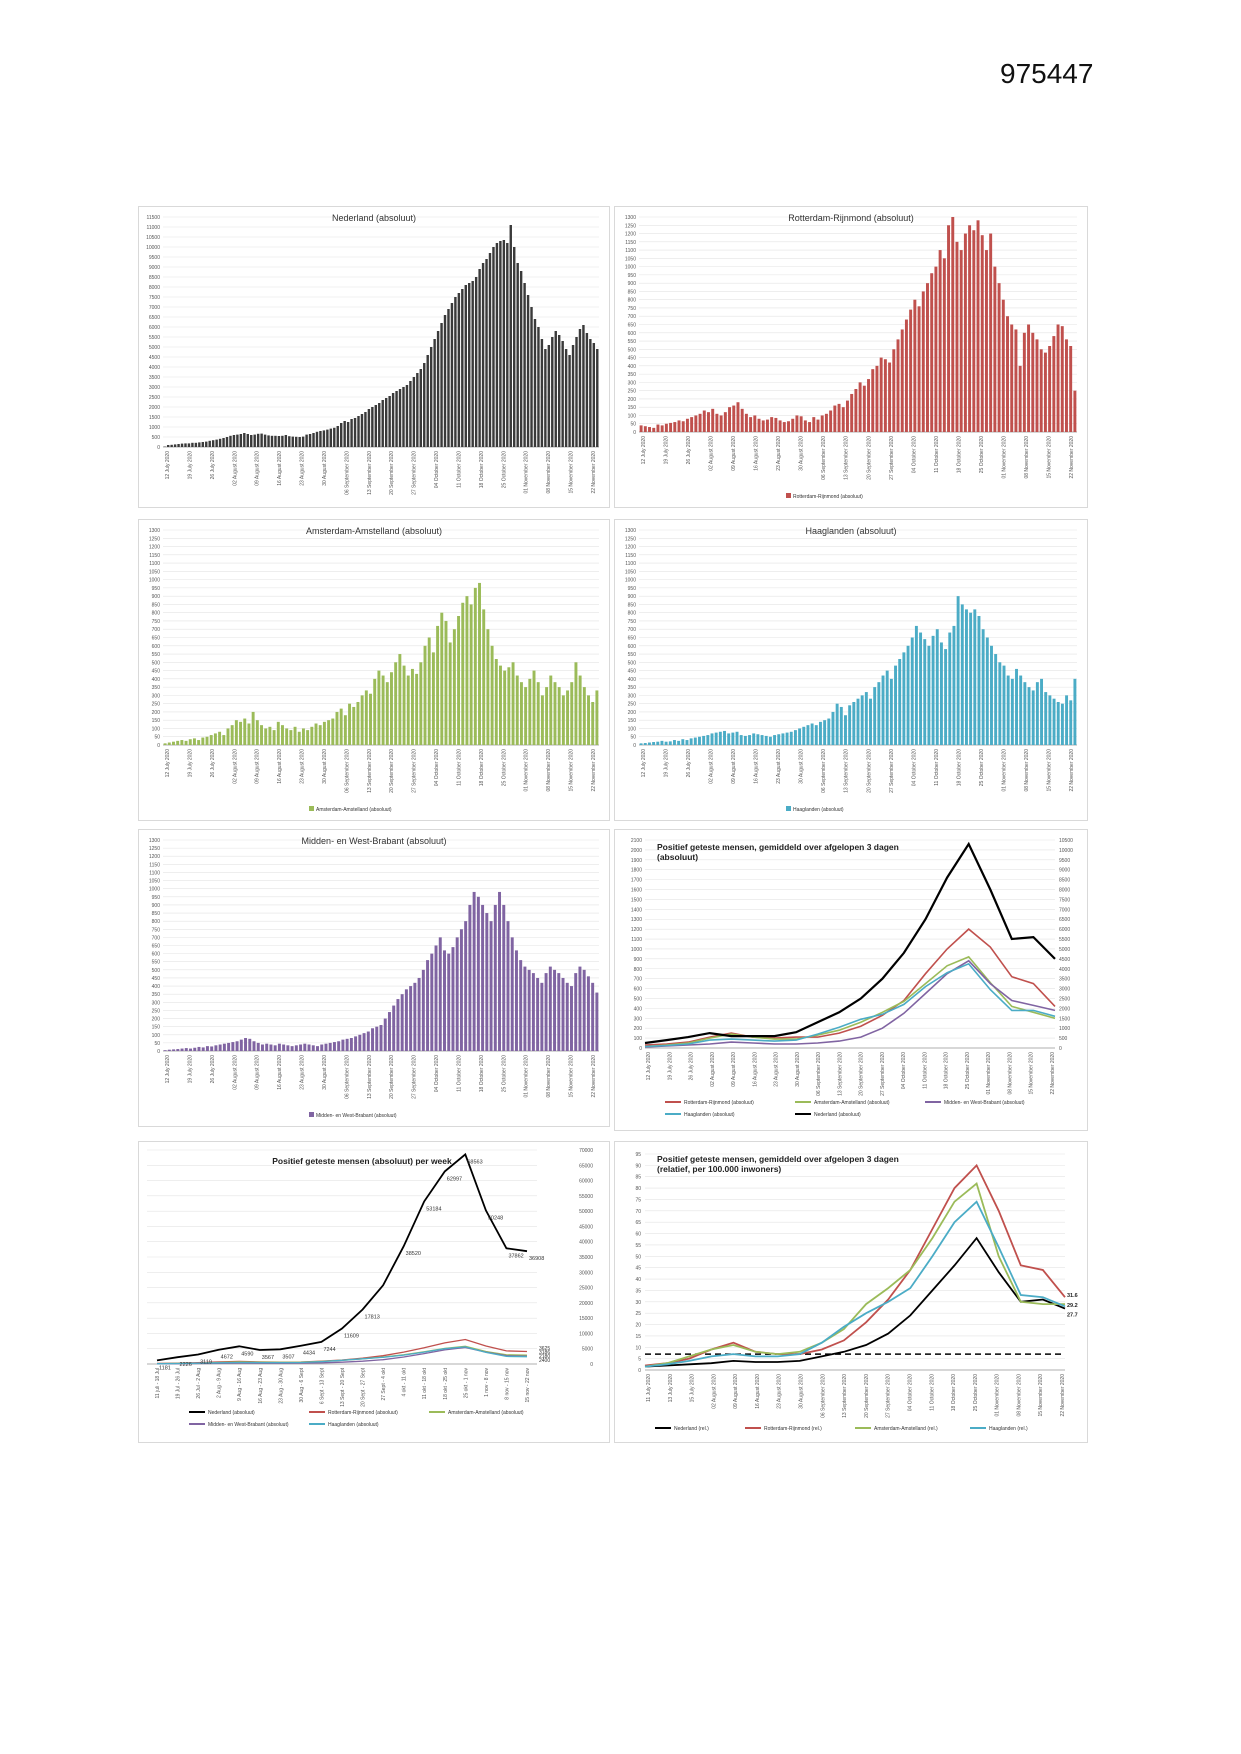  What do you see at coordinates (153, 248) in the screenshot?
I see `y-tick-label: 10000` at bounding box center [153, 248].